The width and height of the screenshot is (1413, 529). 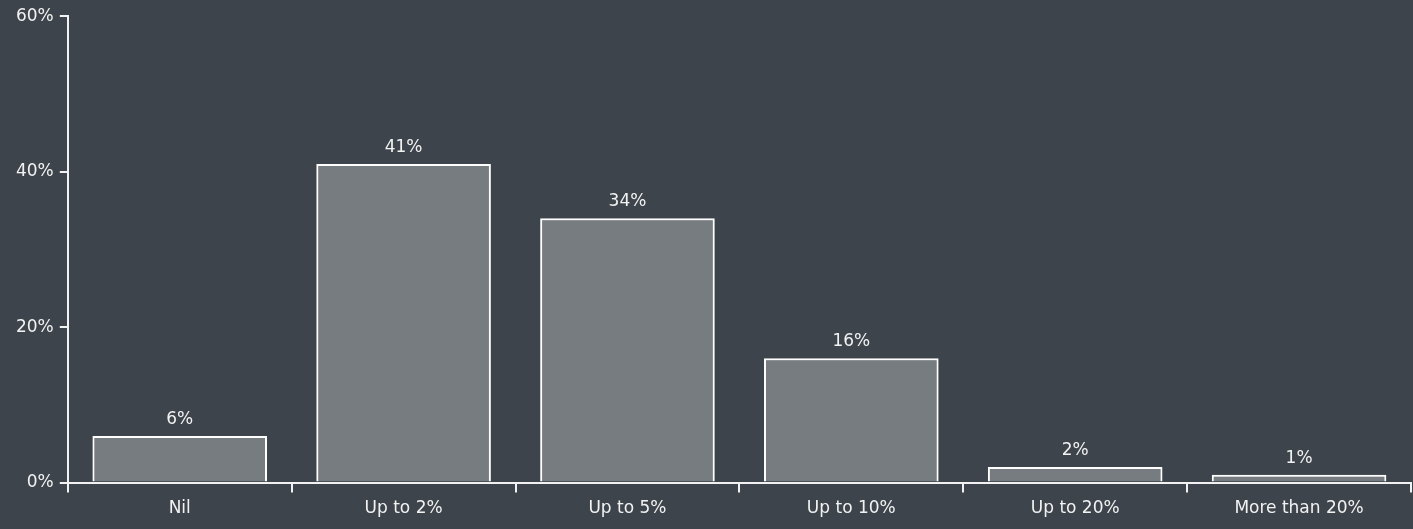 What do you see at coordinates (34, 325) in the screenshot?
I see `y-tick-label: 20%` at bounding box center [34, 325].